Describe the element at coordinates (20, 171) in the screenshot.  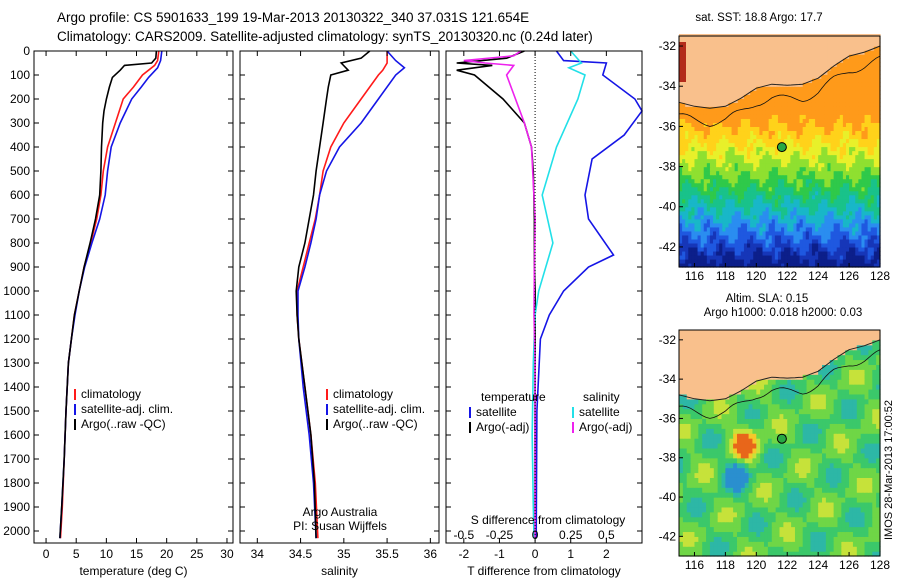
I see `y-tick-label: 500` at that location.